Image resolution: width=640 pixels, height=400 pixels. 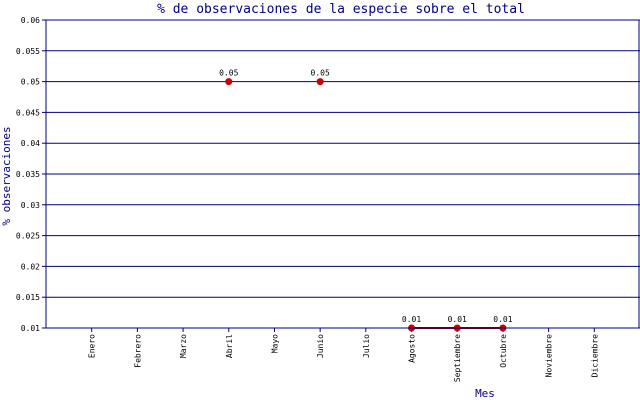 I want to click on y-tick-label: 0.015, so click(x=28, y=297).